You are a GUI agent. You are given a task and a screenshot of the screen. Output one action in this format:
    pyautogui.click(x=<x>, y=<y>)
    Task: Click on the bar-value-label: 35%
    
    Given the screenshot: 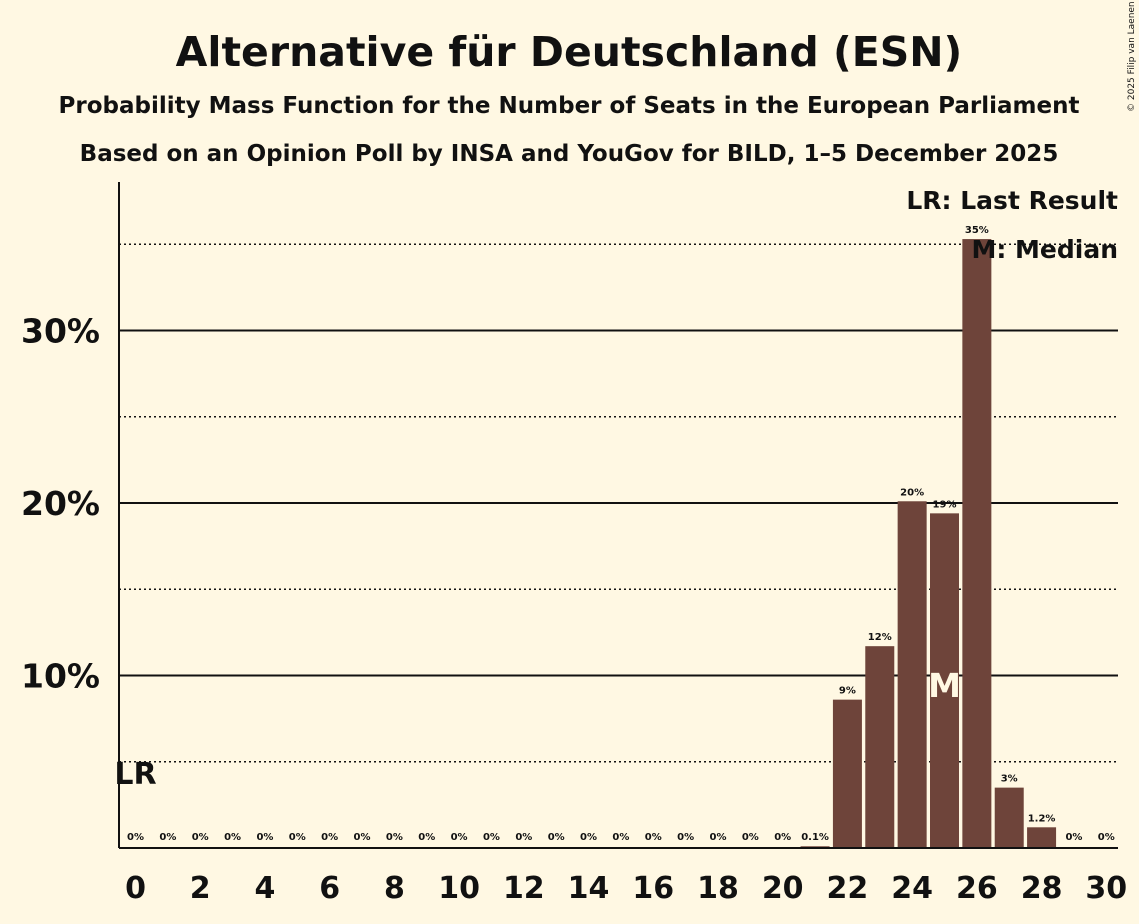 What is the action you would take?
    pyautogui.click(x=977, y=230)
    